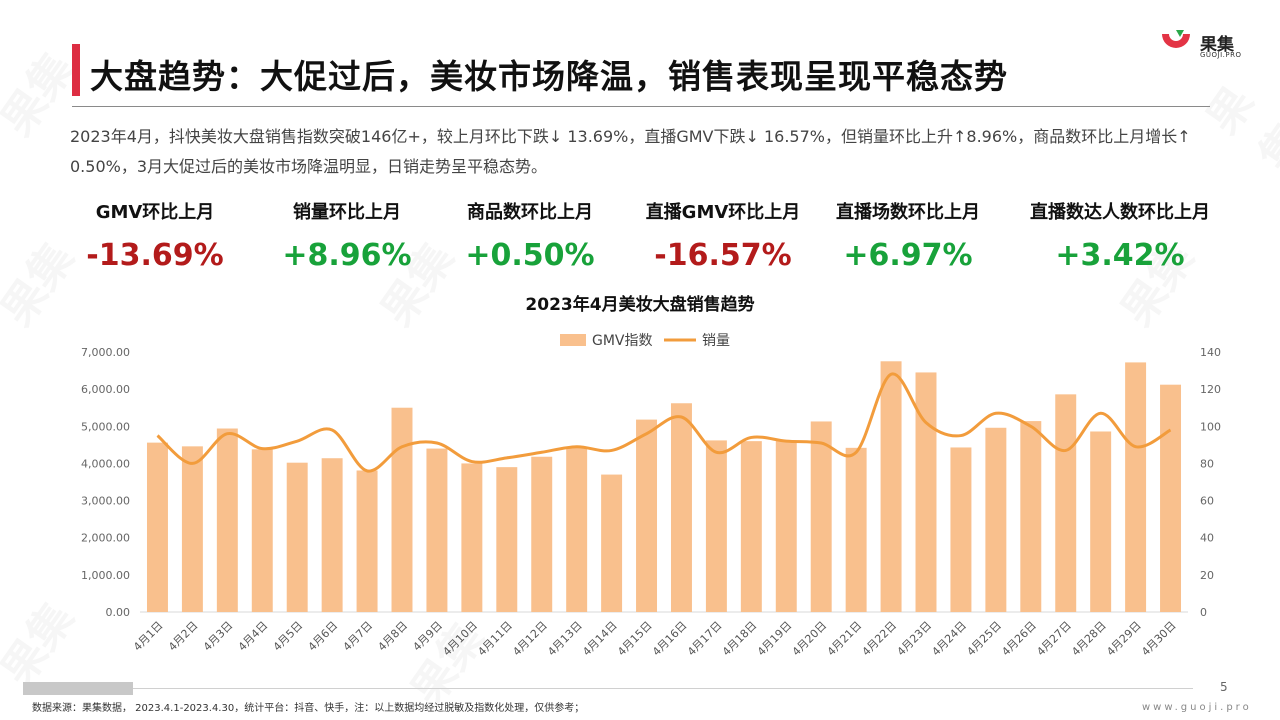 The width and height of the screenshot is (1280, 720). What do you see at coordinates (1089, 639) in the screenshot?
I see `x-tick-label: 4月28日` at bounding box center [1089, 639].